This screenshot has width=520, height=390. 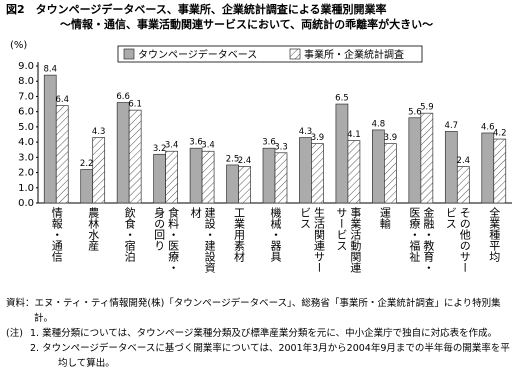 I want to click on legend-label: タウンページデータベース, so click(x=197, y=54).